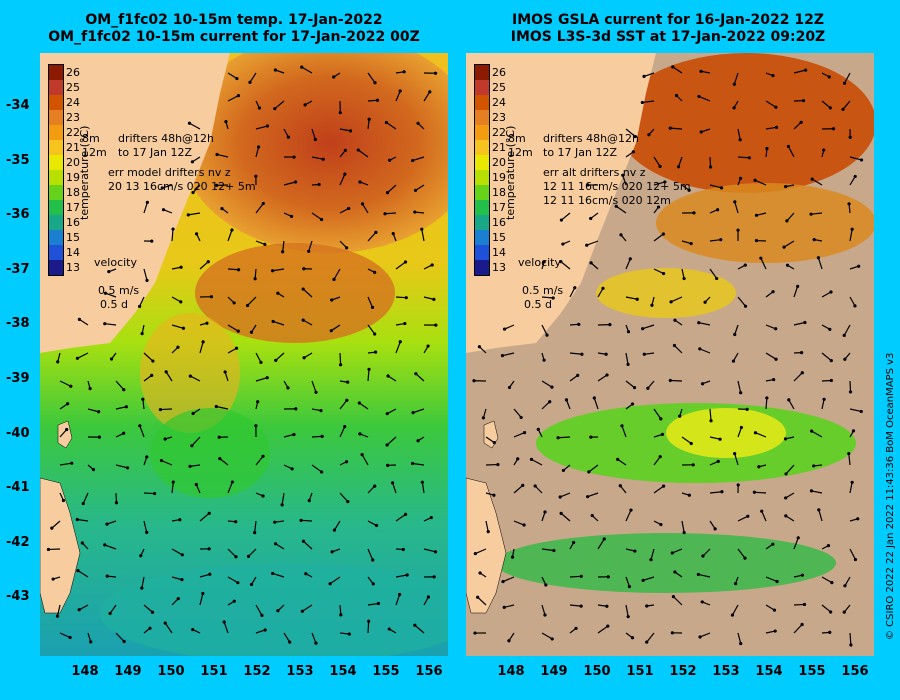  Describe the element at coordinates (190, 373) in the screenshot. I see `cold-eddy-north` at that location.